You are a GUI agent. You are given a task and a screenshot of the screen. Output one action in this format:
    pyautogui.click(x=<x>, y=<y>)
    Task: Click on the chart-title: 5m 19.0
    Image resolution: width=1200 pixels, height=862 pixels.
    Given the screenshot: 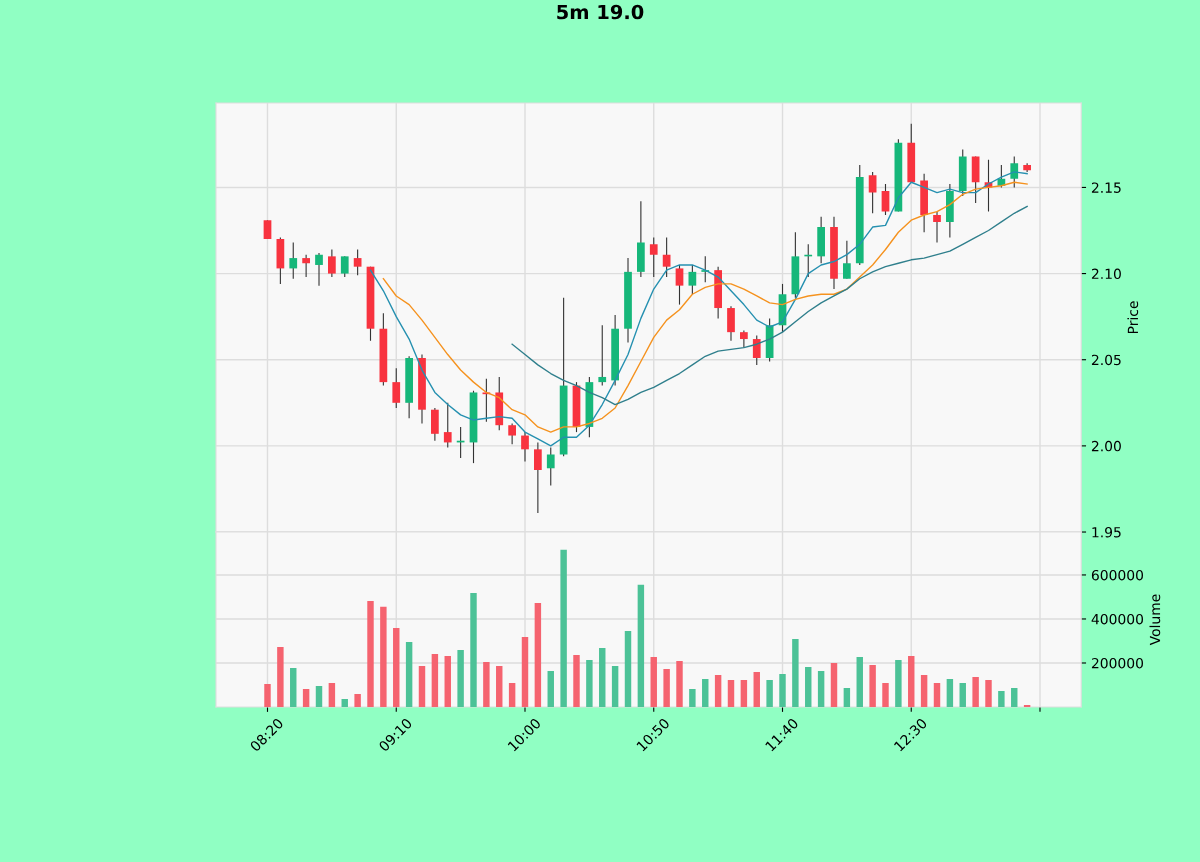 What is the action you would take?
    pyautogui.click(x=600, y=12)
    